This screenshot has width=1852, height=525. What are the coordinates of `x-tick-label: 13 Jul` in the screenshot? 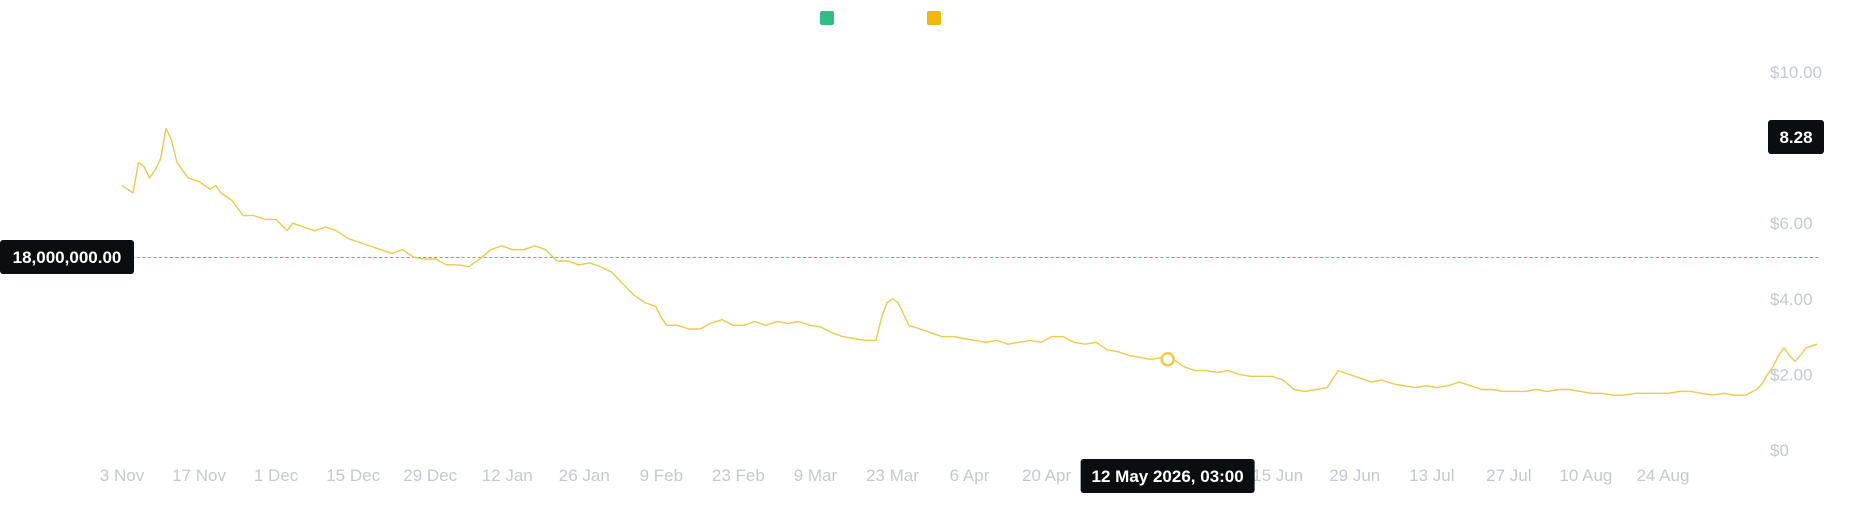 It's located at (1431, 475).